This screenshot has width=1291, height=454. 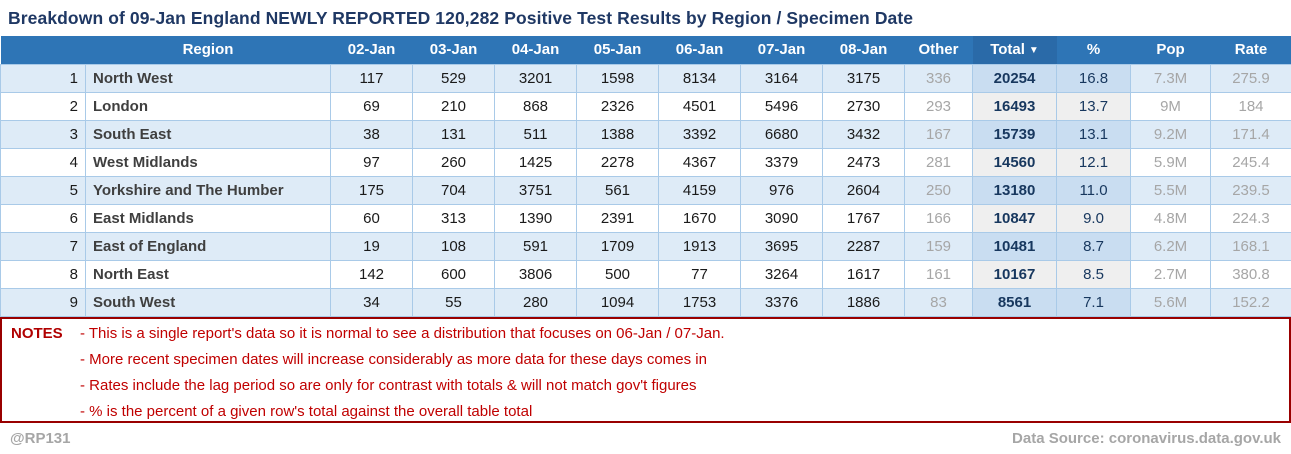 What do you see at coordinates (371, 246) in the screenshot?
I see `daily-count: 19` at bounding box center [371, 246].